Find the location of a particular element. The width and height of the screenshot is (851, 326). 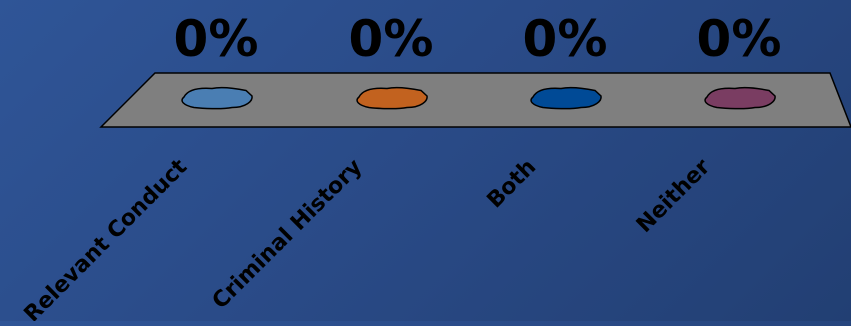

bar-base-criminal-history is located at coordinates (392, 98).